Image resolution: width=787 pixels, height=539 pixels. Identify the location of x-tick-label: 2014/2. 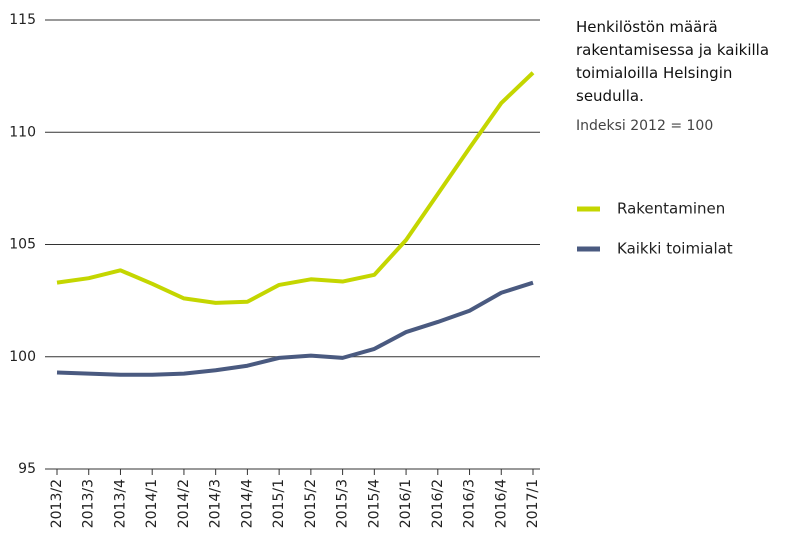
(184, 503).